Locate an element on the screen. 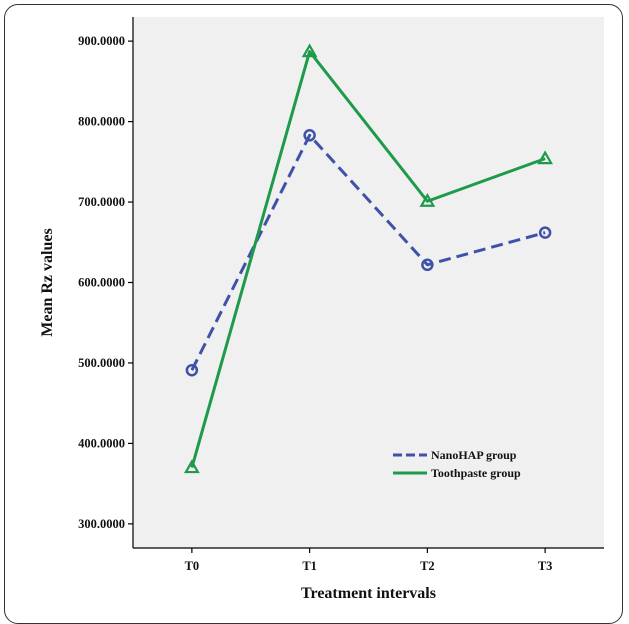 This screenshot has height=624, width=629. y-tick-label: 300.0000 is located at coordinates (101, 524).